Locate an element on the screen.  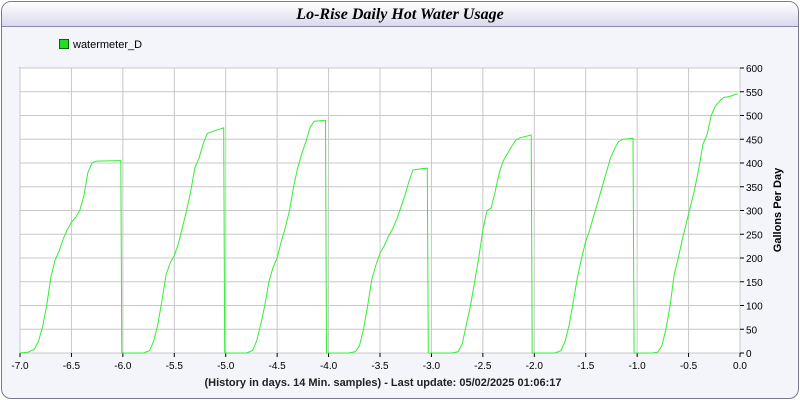
y-tick-label: 500 is located at coordinates (754, 117).